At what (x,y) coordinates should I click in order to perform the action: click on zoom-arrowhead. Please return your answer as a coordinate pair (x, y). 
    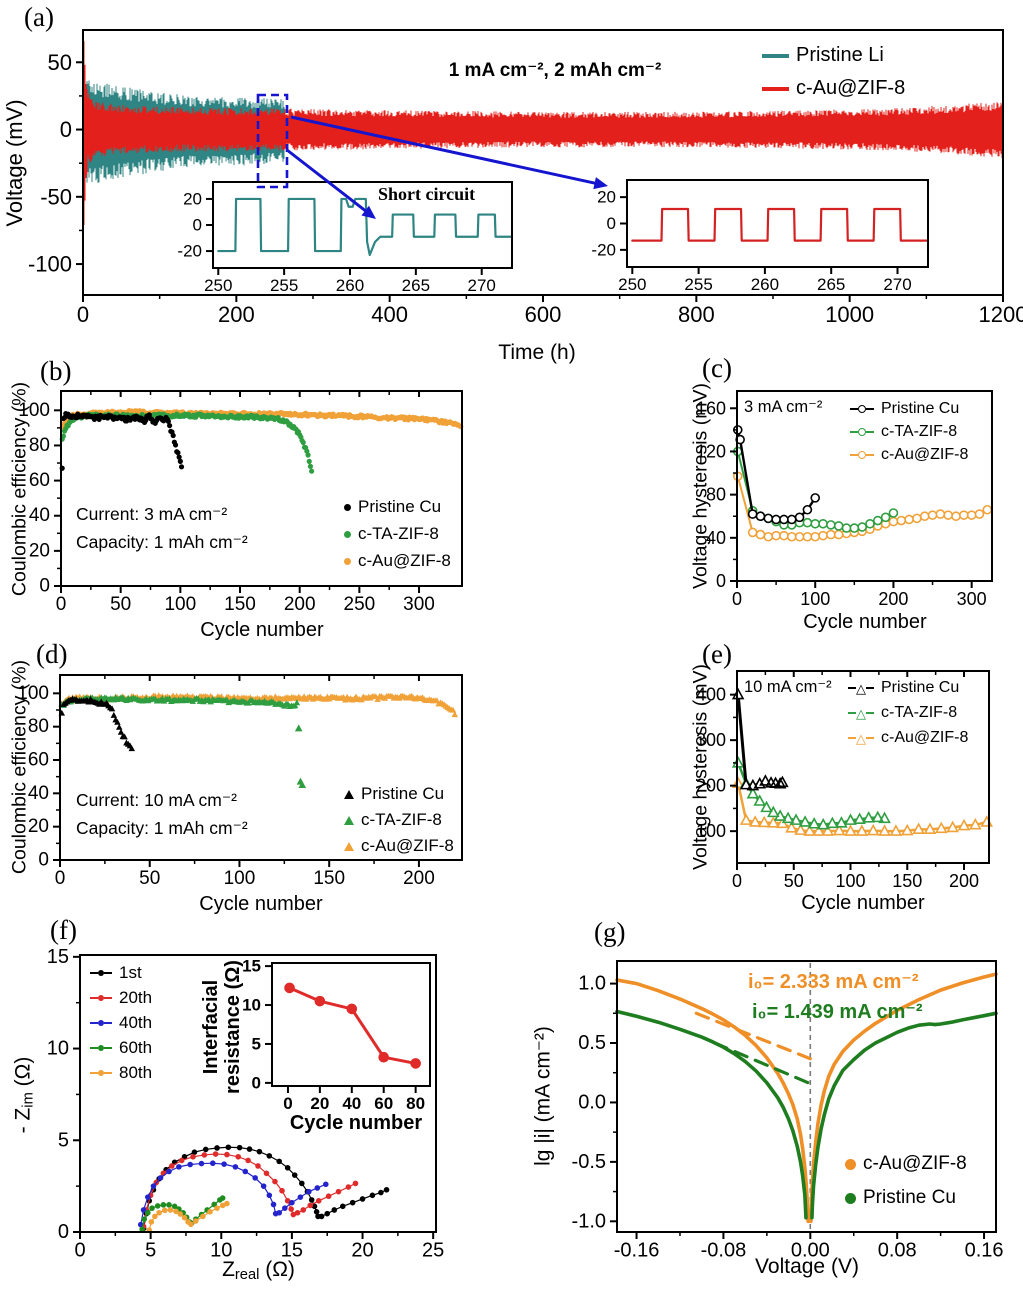
    Looking at the image, I should click on (368, 212).